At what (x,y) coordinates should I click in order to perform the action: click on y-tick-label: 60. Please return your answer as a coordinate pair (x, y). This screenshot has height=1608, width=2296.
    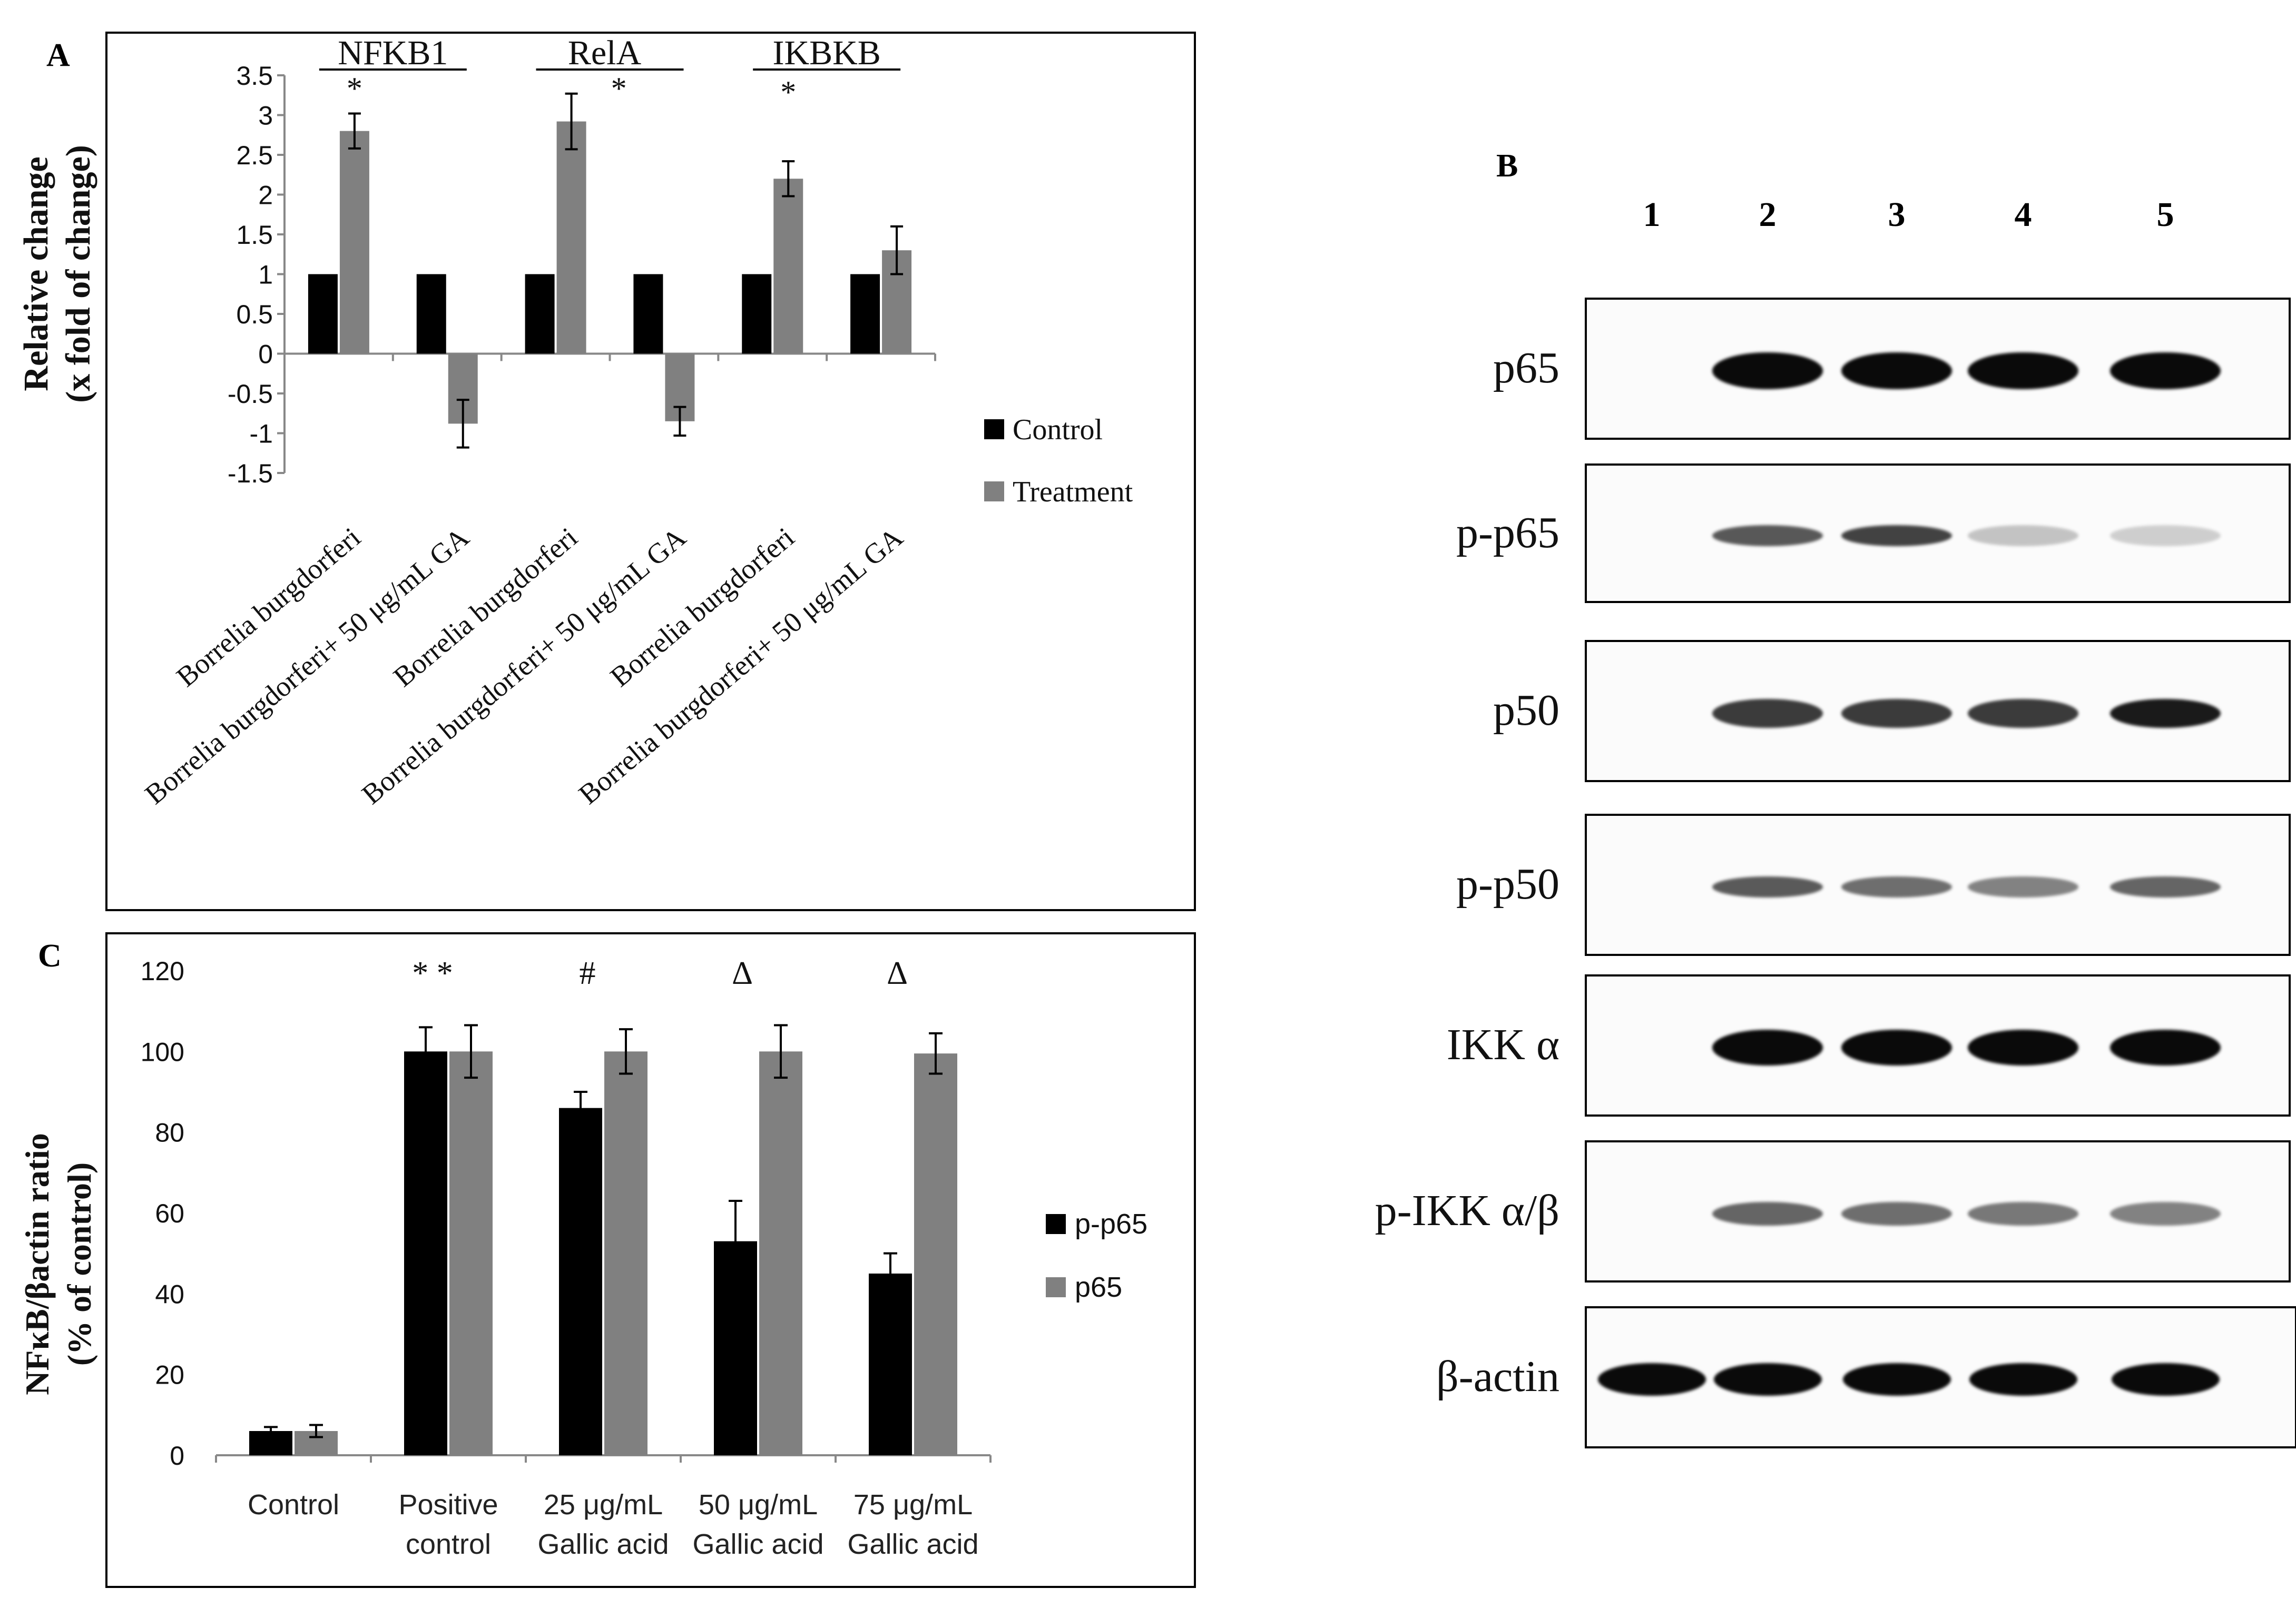
    Looking at the image, I should click on (169, 1213).